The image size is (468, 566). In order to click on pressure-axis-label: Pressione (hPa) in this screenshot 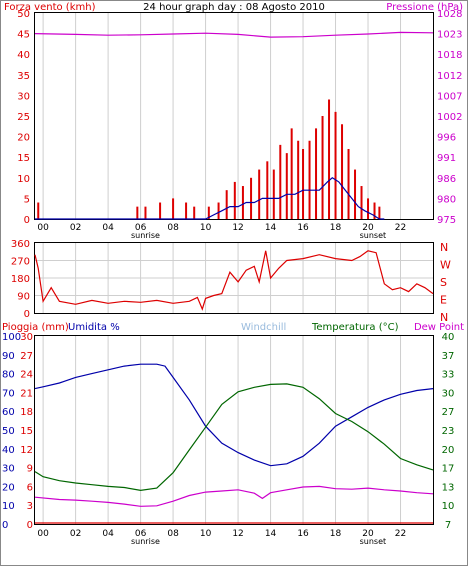, I will do `click(424, 7)`.